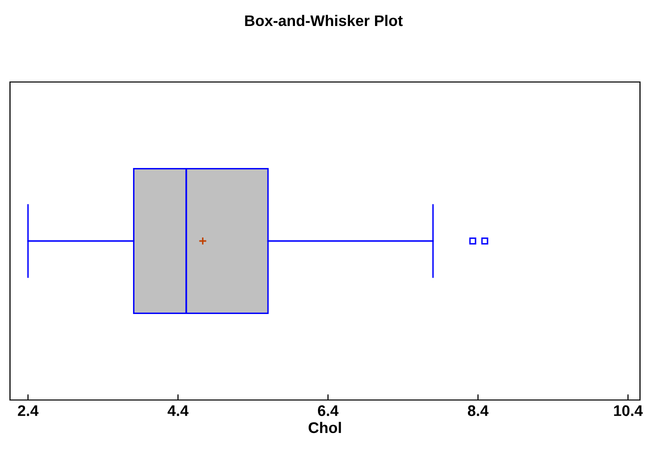 Image resolution: width=647 pixels, height=452 pixels. I want to click on chart-title: Box-and-Whisker Plot, so click(324, 20).